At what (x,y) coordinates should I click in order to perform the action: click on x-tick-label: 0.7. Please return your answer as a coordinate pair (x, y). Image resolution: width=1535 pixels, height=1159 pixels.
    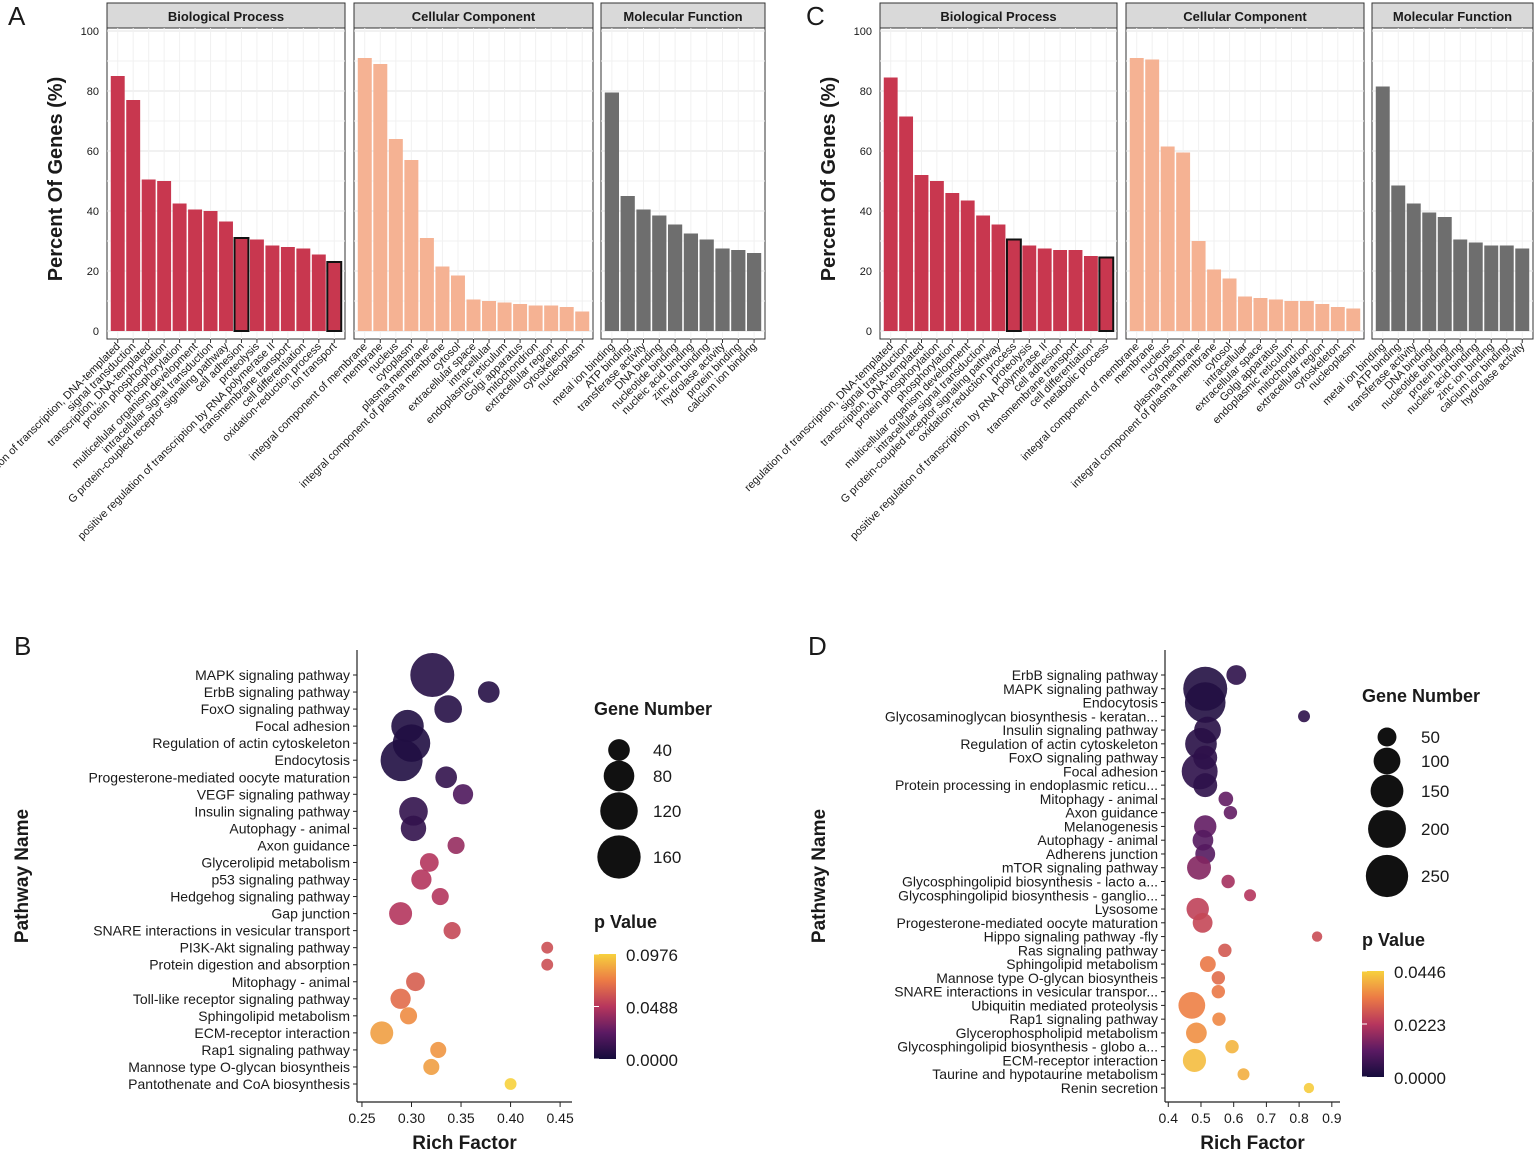
    Looking at the image, I should click on (1267, 1118).